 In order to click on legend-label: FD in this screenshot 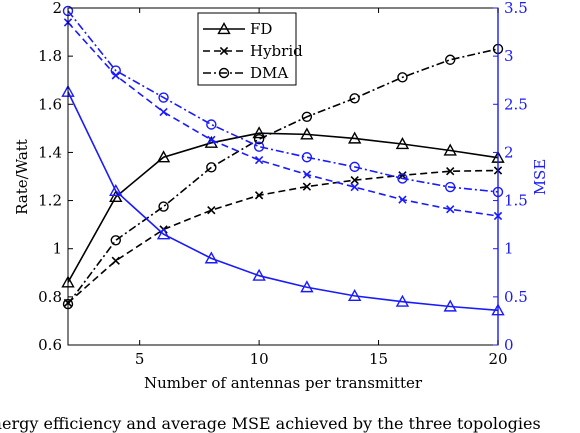, I will do `click(261, 29)`.